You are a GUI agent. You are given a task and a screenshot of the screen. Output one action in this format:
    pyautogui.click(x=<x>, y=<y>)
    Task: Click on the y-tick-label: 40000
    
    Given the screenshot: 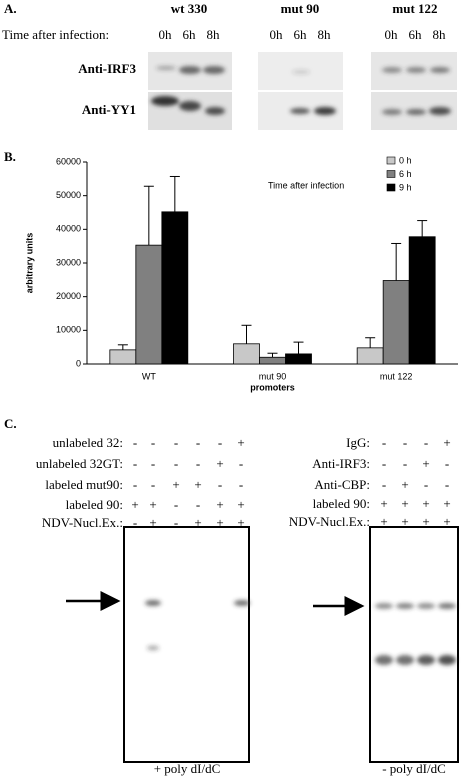 What is the action you would take?
    pyautogui.click(x=68, y=229)
    